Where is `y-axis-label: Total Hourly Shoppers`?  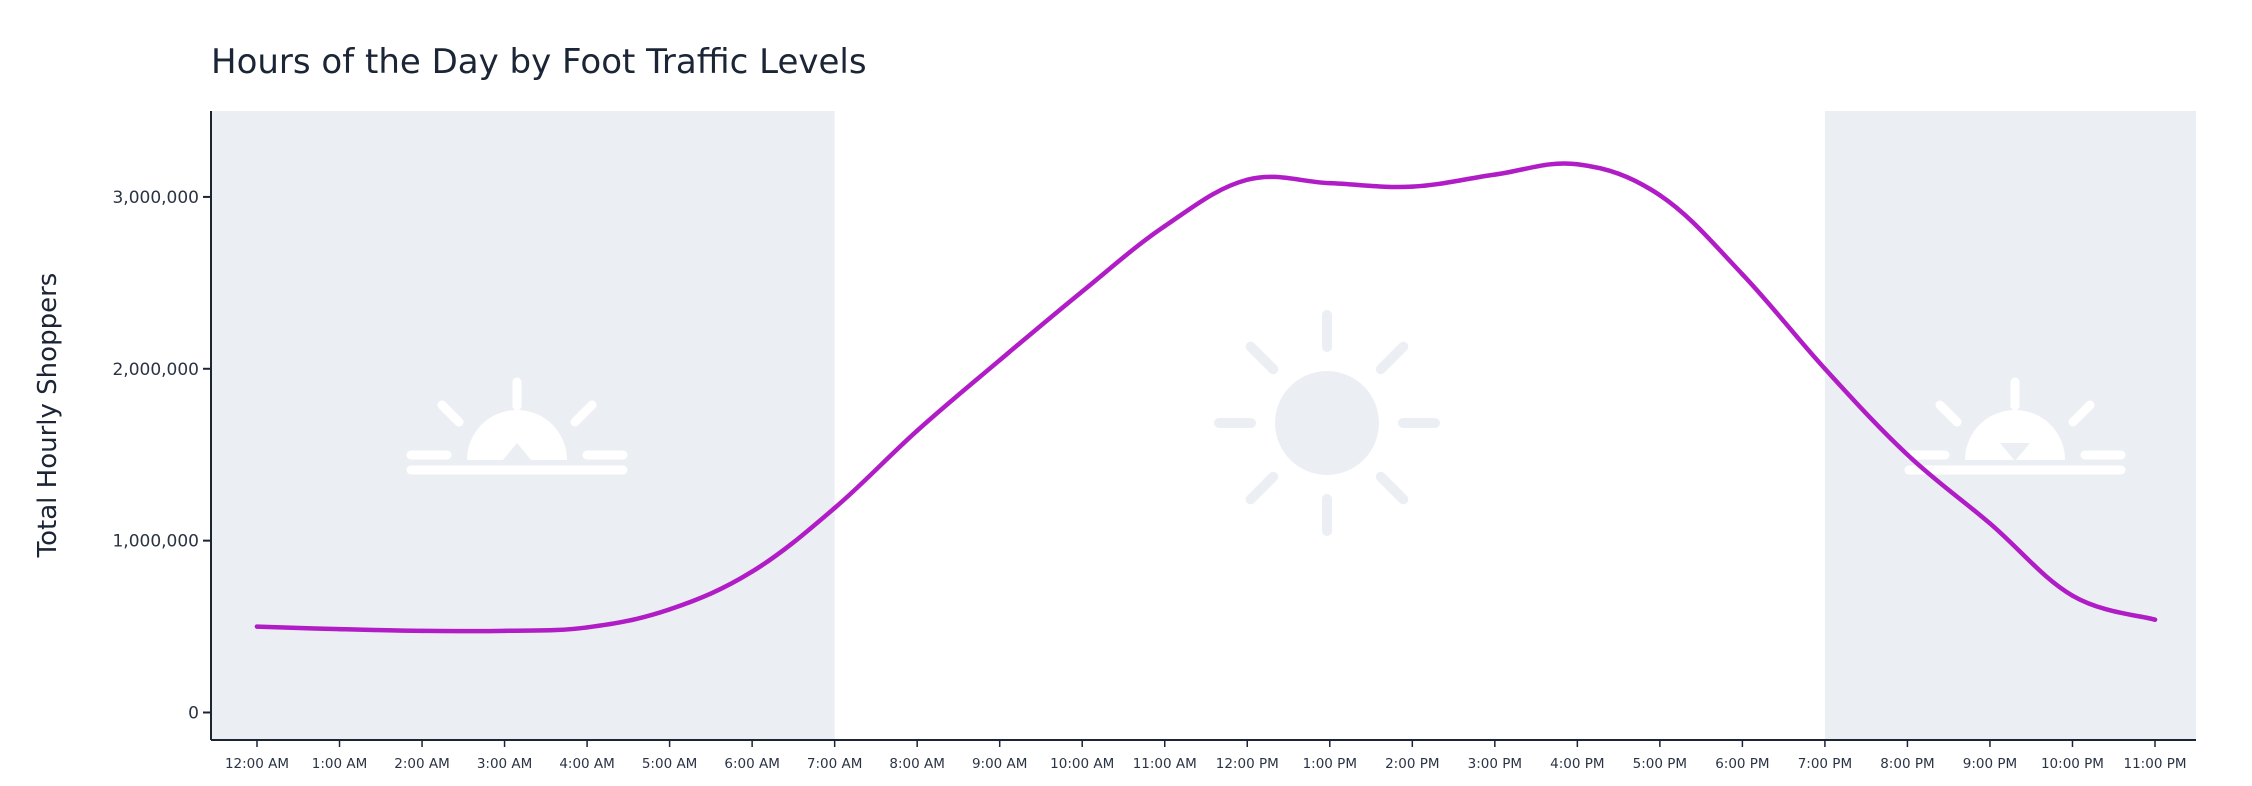 y-axis-label: Total Hourly Shoppers is located at coordinates (48, 416).